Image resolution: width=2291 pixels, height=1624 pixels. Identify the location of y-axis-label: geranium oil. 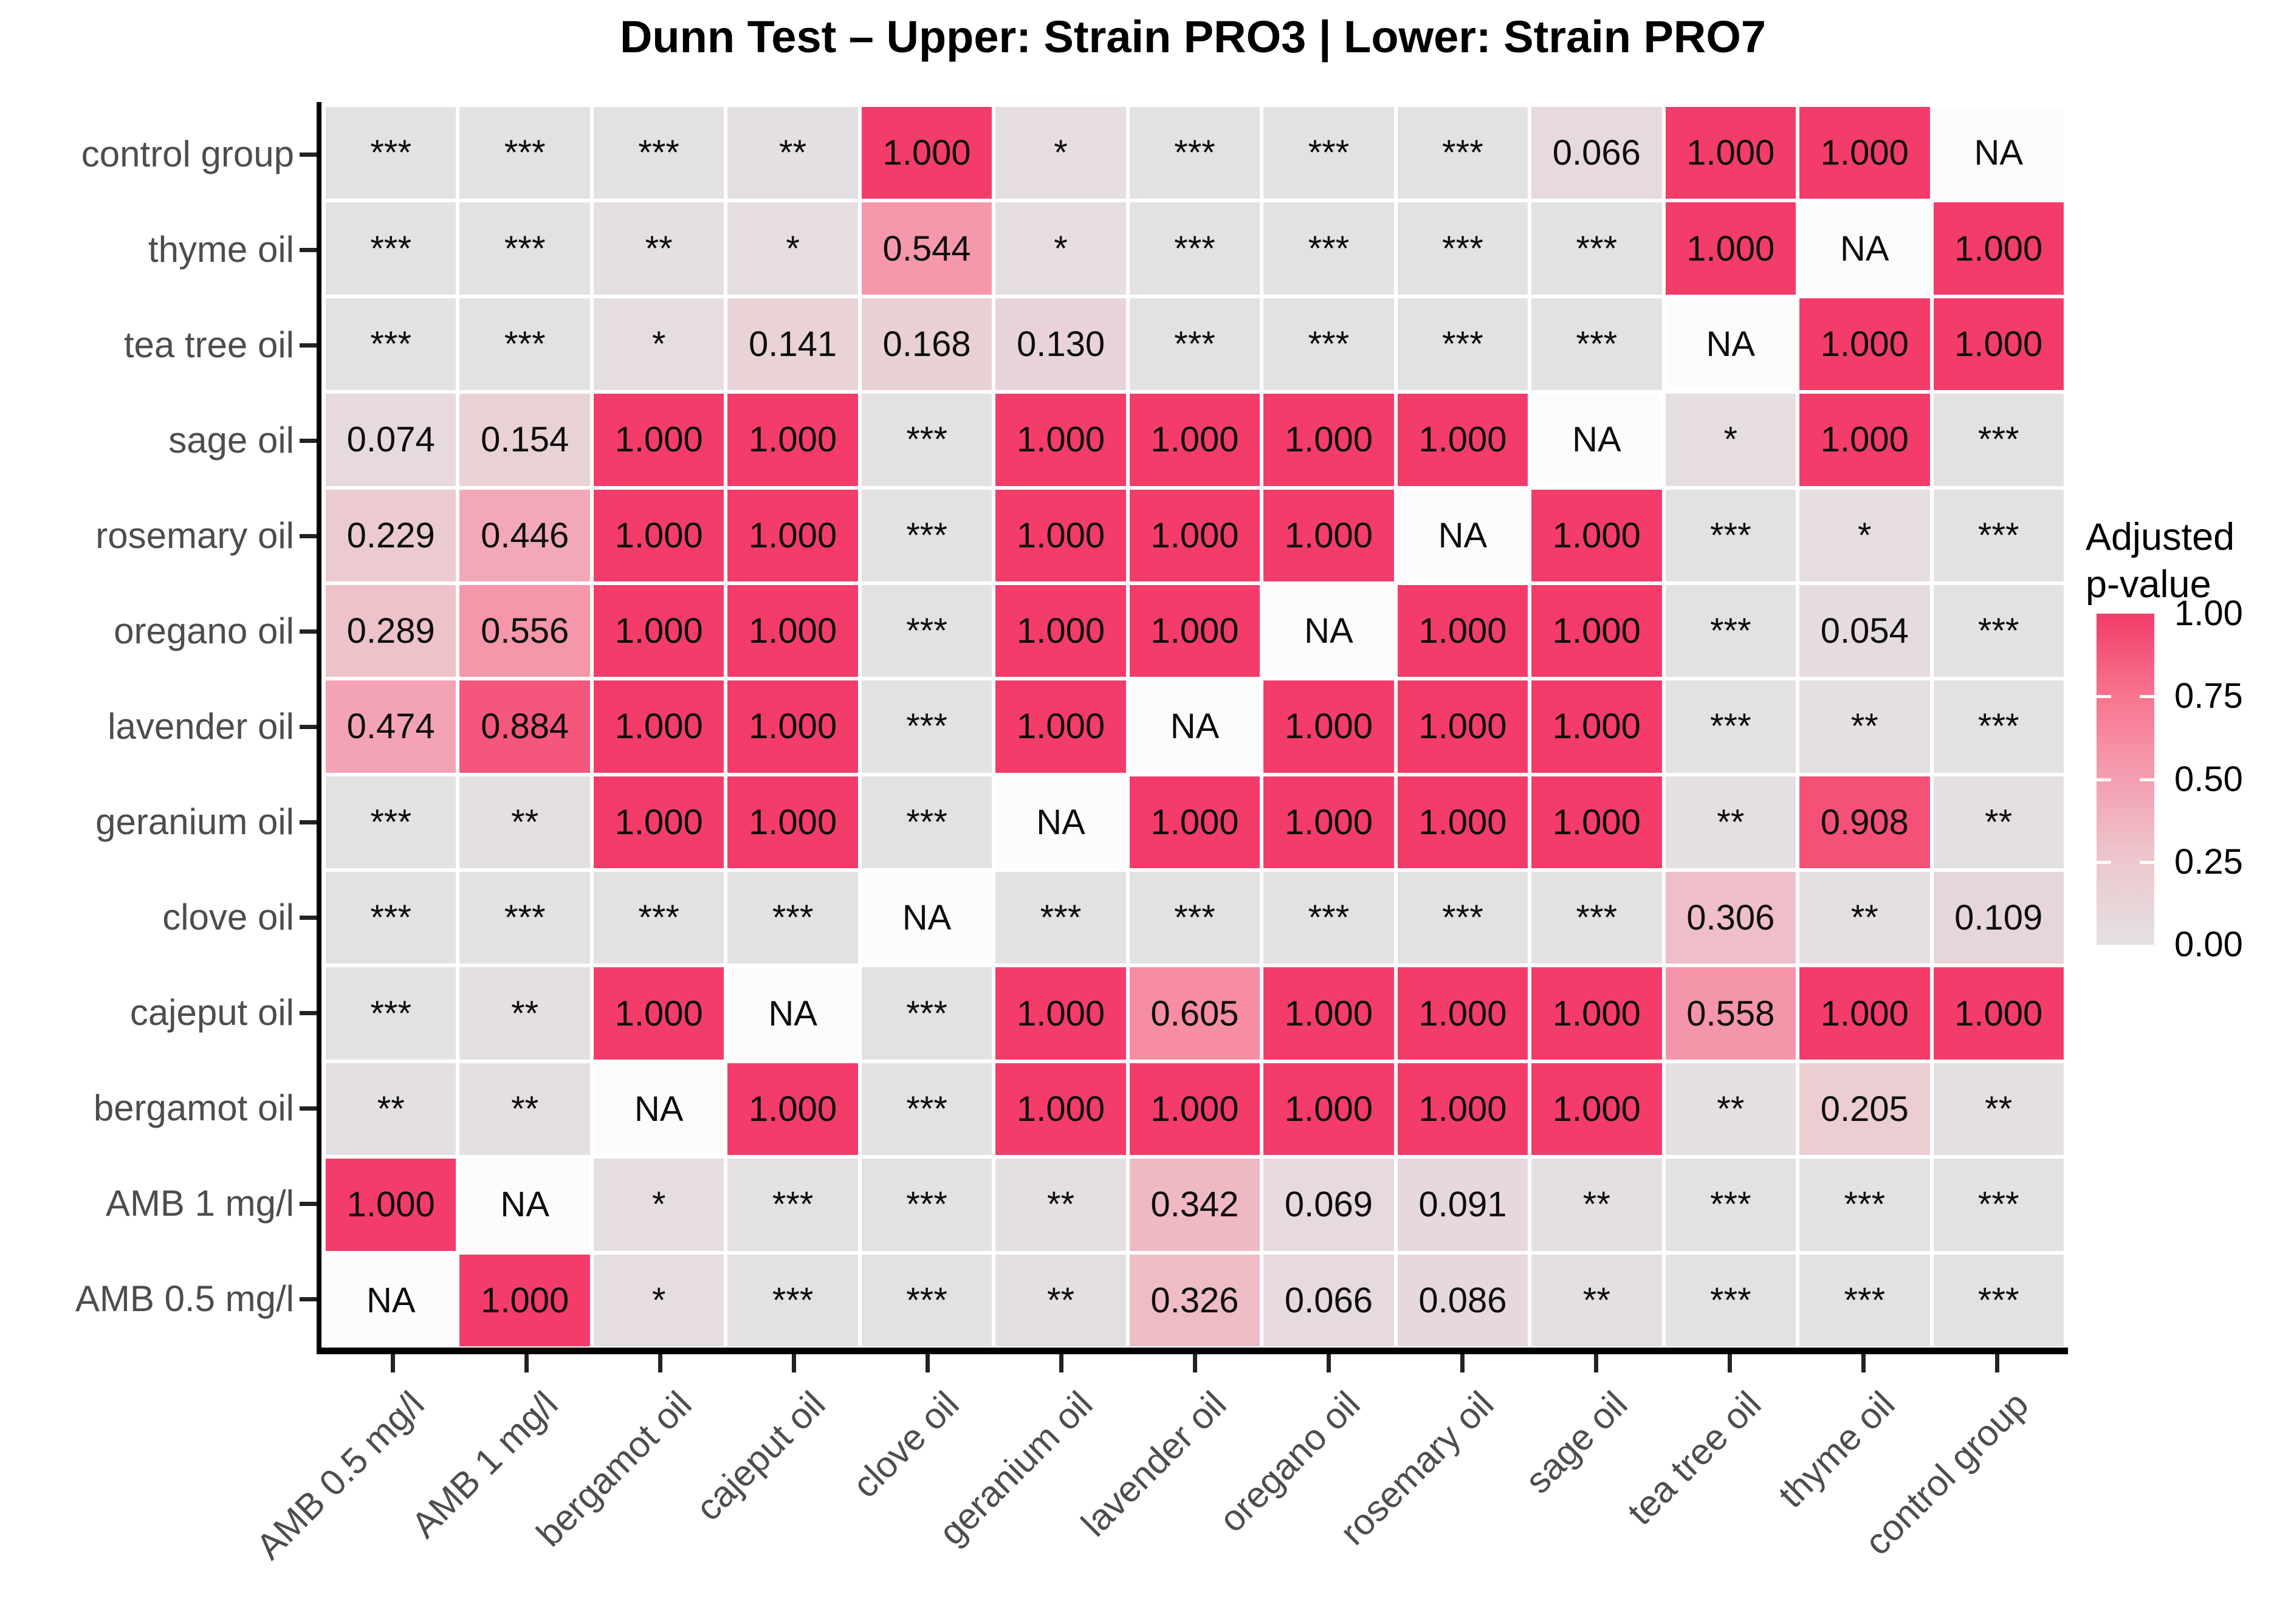
(194, 821).